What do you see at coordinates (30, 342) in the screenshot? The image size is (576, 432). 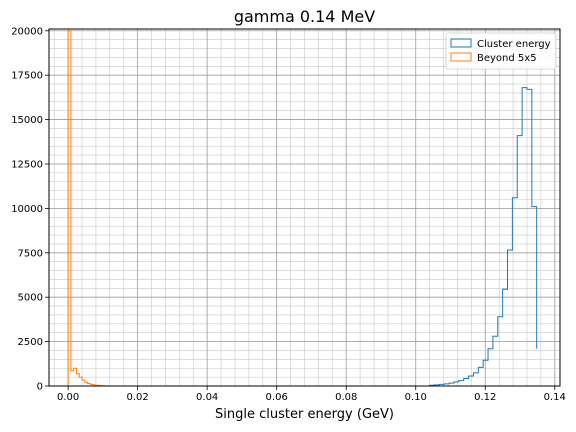 I see `y-tick-label: 2500` at bounding box center [30, 342].